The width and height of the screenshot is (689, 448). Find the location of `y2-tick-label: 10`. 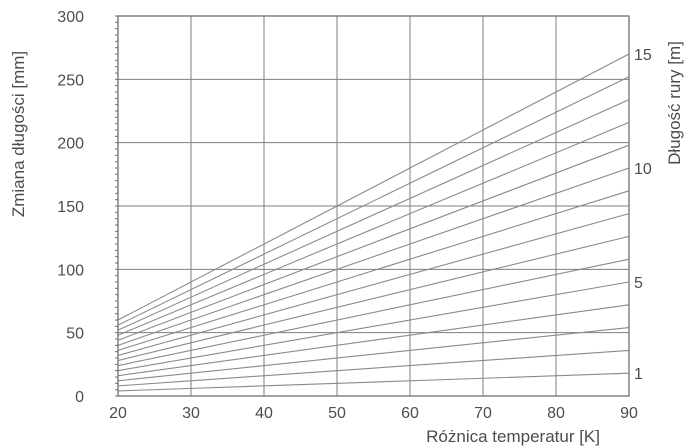

y2-tick-label: 10 is located at coordinates (643, 169).